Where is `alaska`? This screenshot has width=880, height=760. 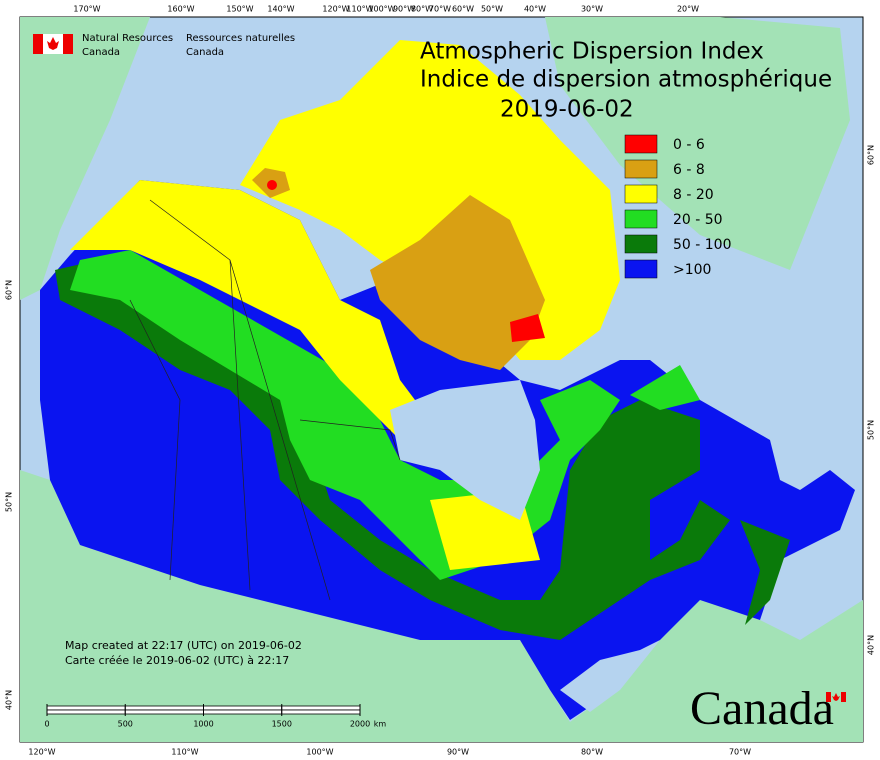
alaska is located at coordinates (85, 158).